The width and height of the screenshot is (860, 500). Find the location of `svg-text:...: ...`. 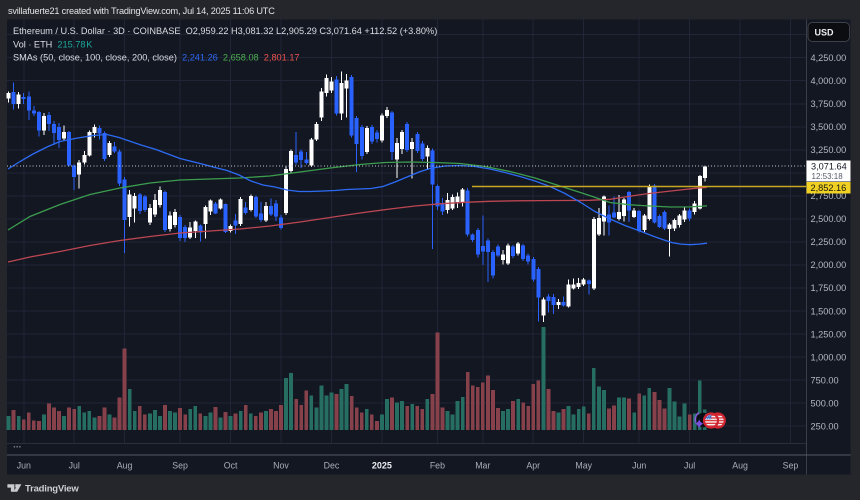

svg-text:...: ... is located at coordinates (17, 445).